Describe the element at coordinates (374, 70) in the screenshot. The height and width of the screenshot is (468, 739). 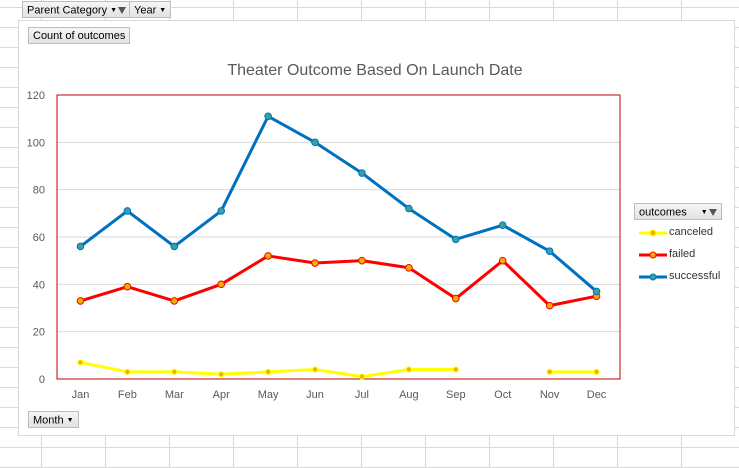
I see `chart-title: Theater Outcome Based On Launch Date` at that location.